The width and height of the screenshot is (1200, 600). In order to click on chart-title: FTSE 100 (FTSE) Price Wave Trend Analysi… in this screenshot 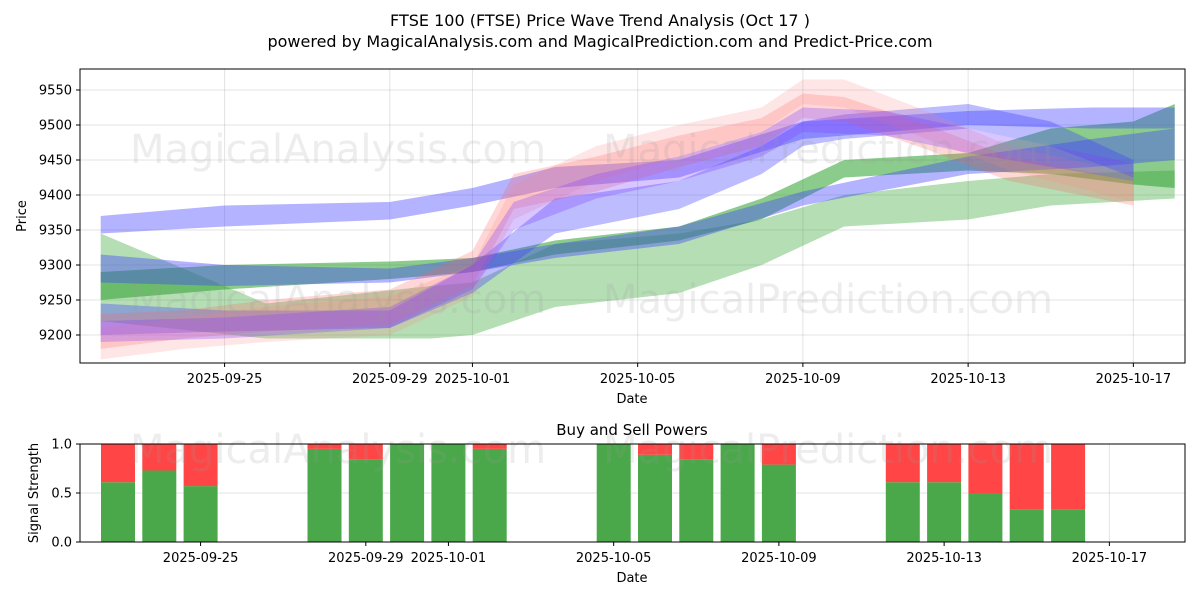, I will do `click(600, 20)`.